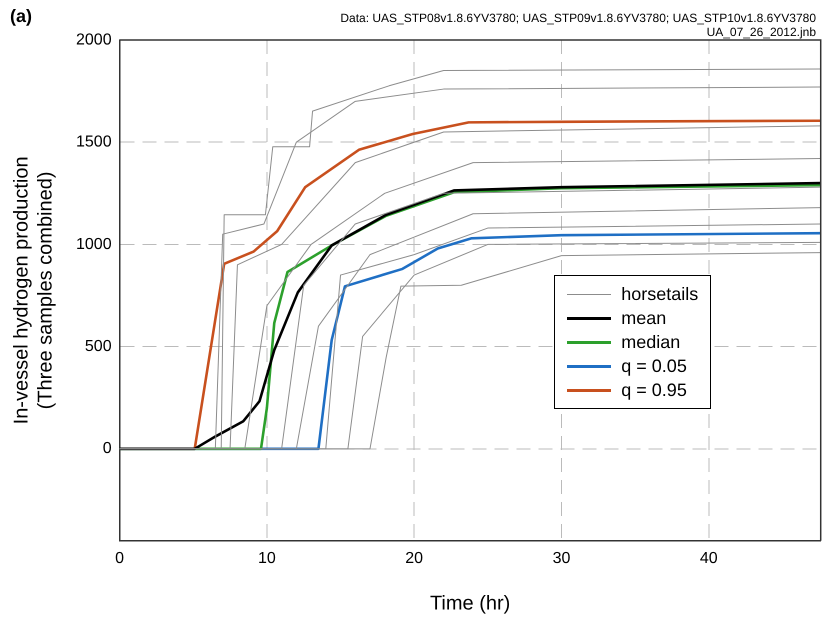 This screenshot has height=630, width=822. Describe the element at coordinates (654, 366) in the screenshot. I see `legend-label: q = 0.05` at that location.